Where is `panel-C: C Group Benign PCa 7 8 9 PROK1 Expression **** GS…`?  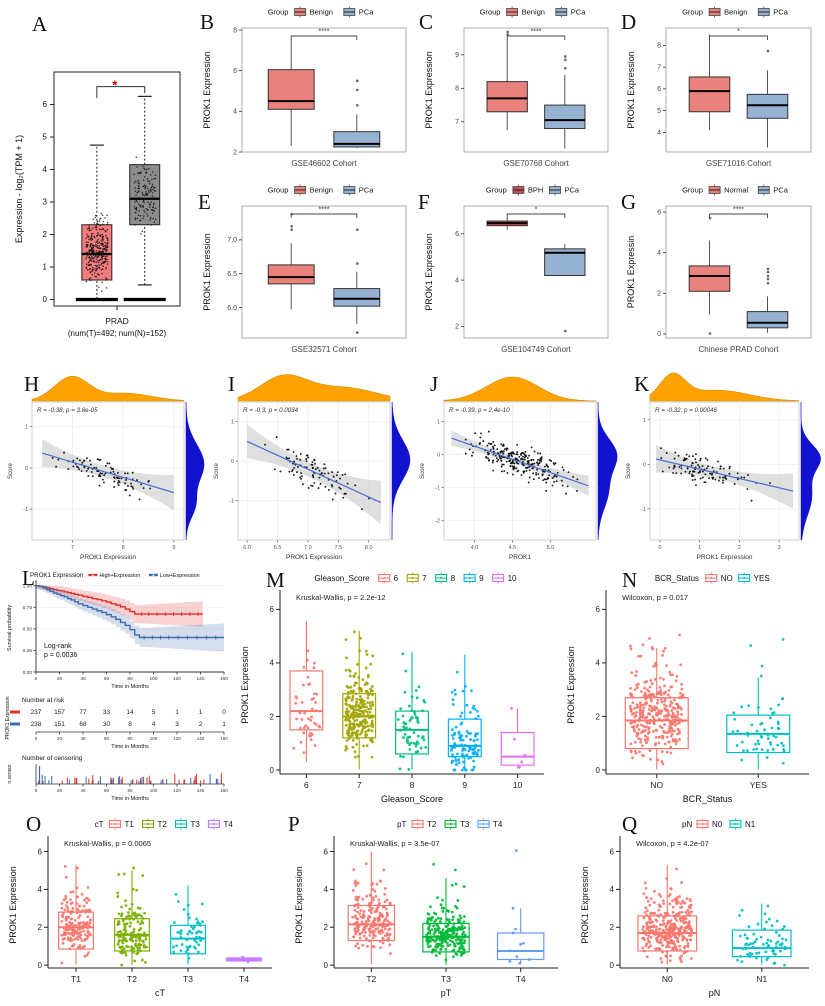 panel-C: C Group Benign PCa 7 8 9 PROK1 Expression **** GS… is located at coordinates (519, 90).